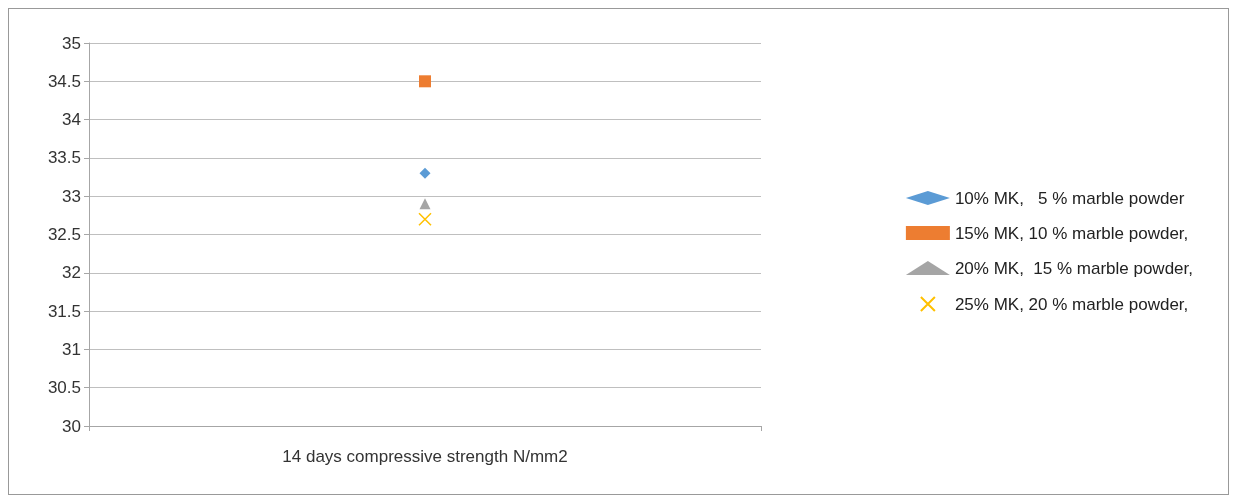  What do you see at coordinates (71, 120) in the screenshot?
I see `y-tick-label: 34` at bounding box center [71, 120].